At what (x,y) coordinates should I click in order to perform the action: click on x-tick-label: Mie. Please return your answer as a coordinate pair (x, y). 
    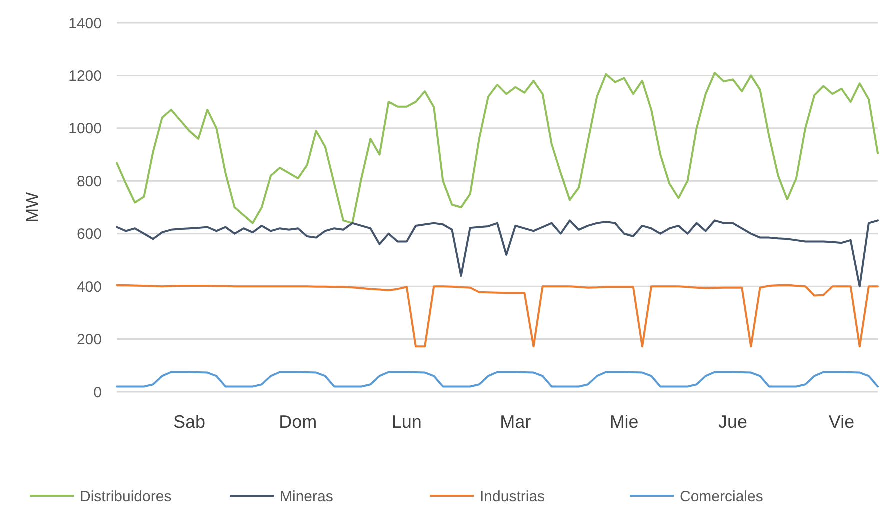
    Looking at the image, I should click on (624, 422).